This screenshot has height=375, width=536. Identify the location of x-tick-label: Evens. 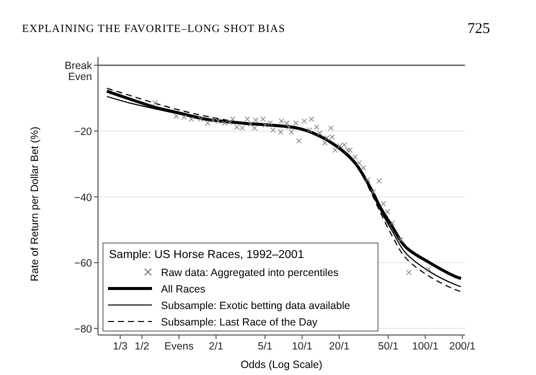
(179, 346).